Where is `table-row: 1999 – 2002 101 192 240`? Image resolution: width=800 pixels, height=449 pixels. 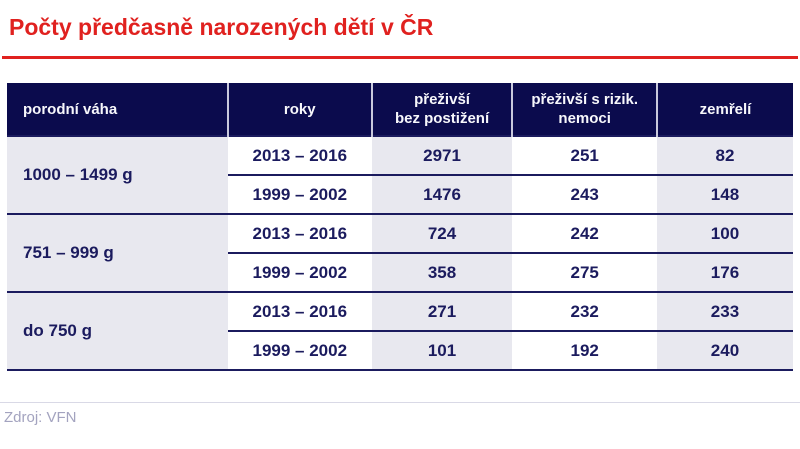 table-row: 1999 – 2002 101 192 240 is located at coordinates (400, 350).